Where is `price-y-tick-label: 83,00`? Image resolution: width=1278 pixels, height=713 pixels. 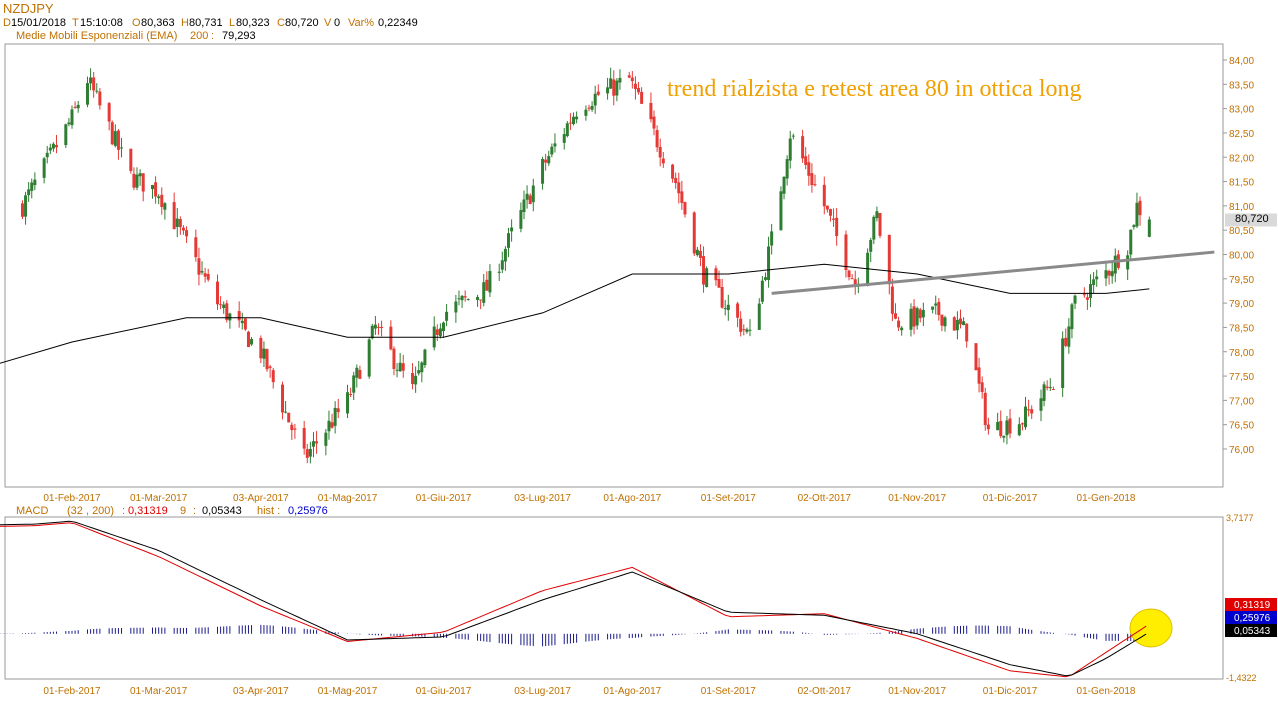 price-y-tick-label: 83,00 is located at coordinates (1241, 110).